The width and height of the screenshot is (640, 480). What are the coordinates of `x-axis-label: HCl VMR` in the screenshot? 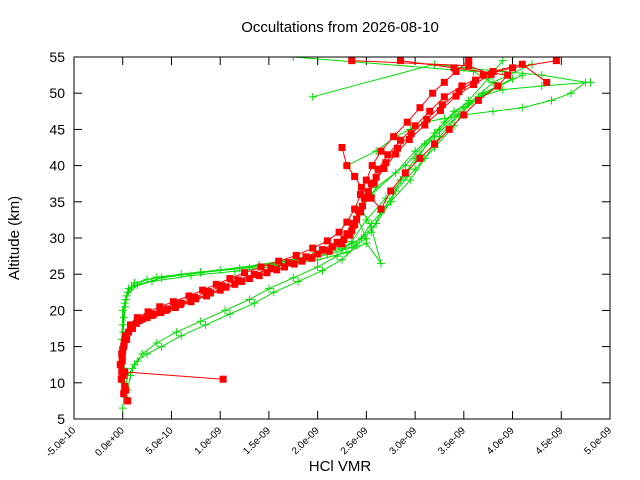 It's located at (340, 466).